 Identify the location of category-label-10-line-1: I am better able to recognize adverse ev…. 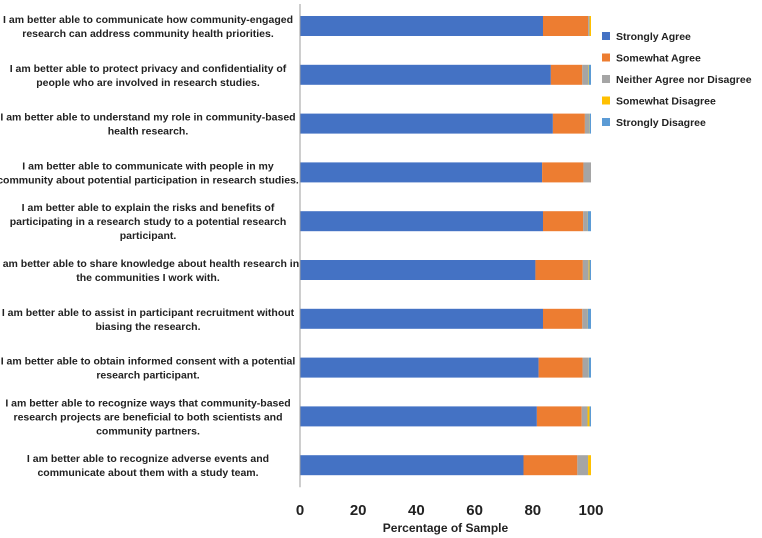
(148, 459).